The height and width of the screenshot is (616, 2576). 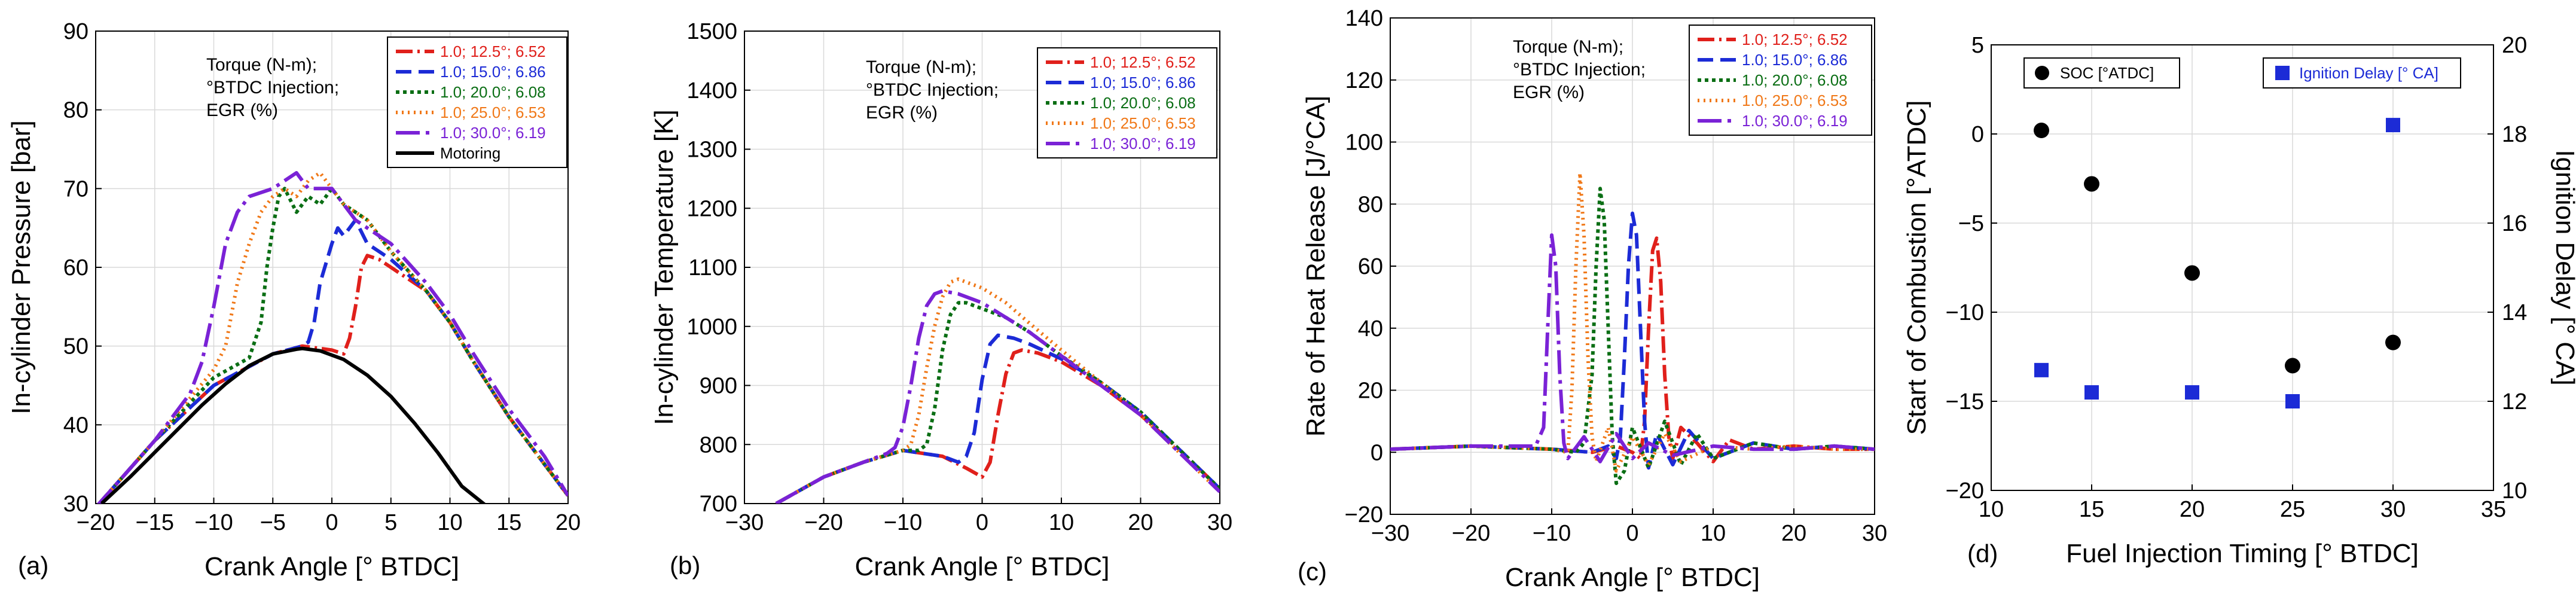 I want to click on y-tick-label: 1200, so click(x=711, y=208).